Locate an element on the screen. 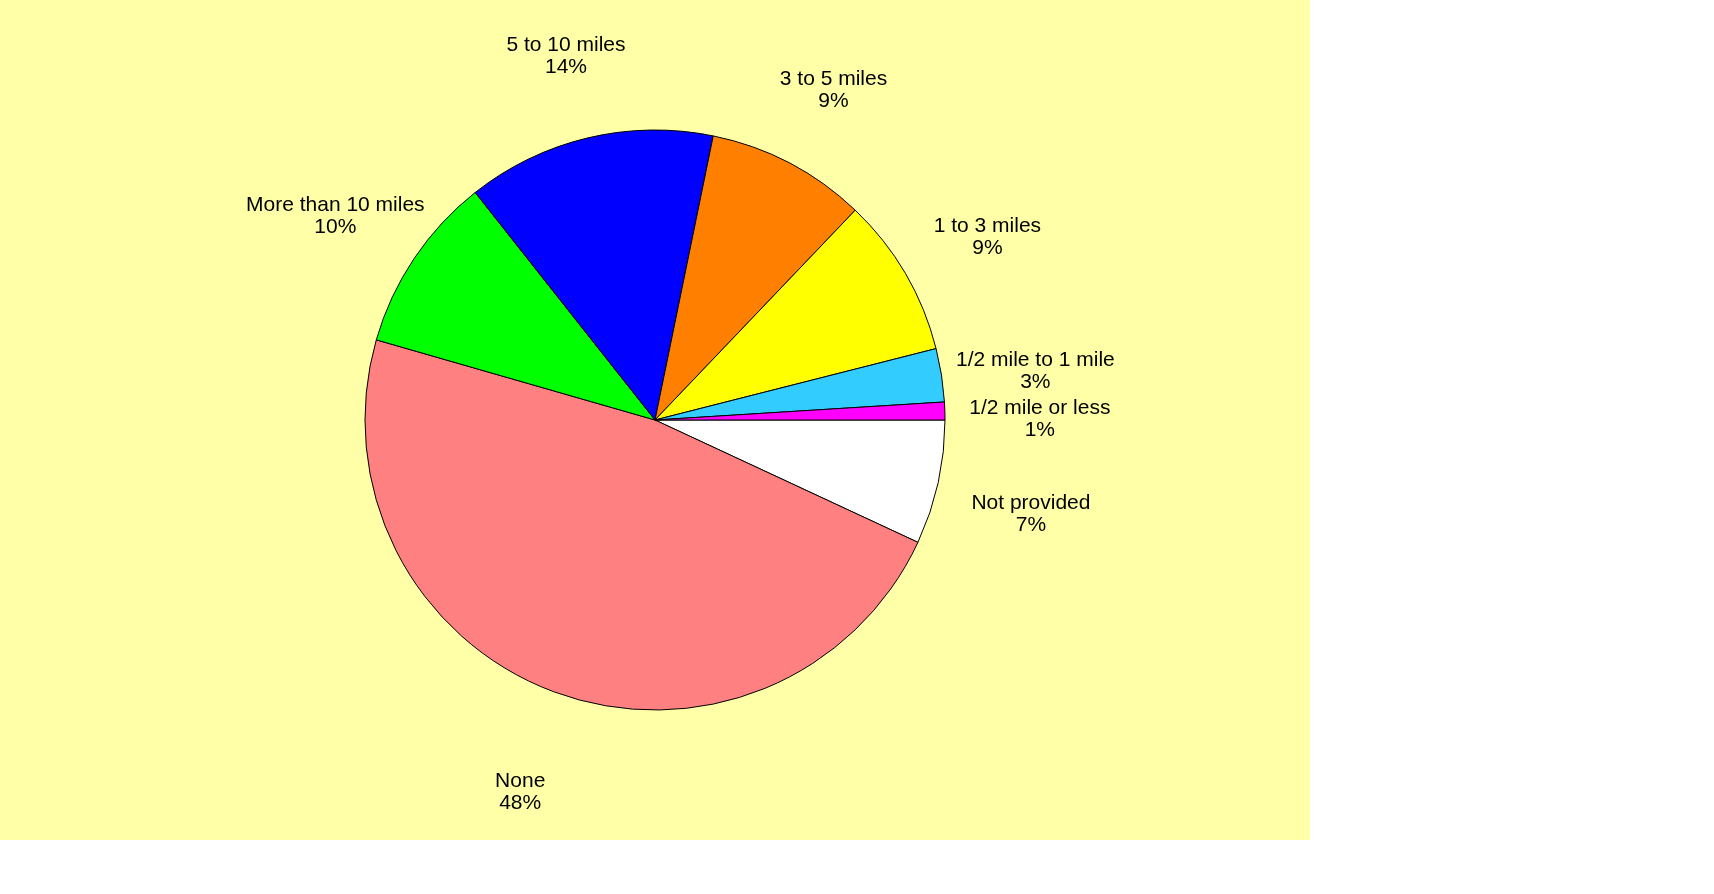  data-label: 1% is located at coordinates (1039, 429).